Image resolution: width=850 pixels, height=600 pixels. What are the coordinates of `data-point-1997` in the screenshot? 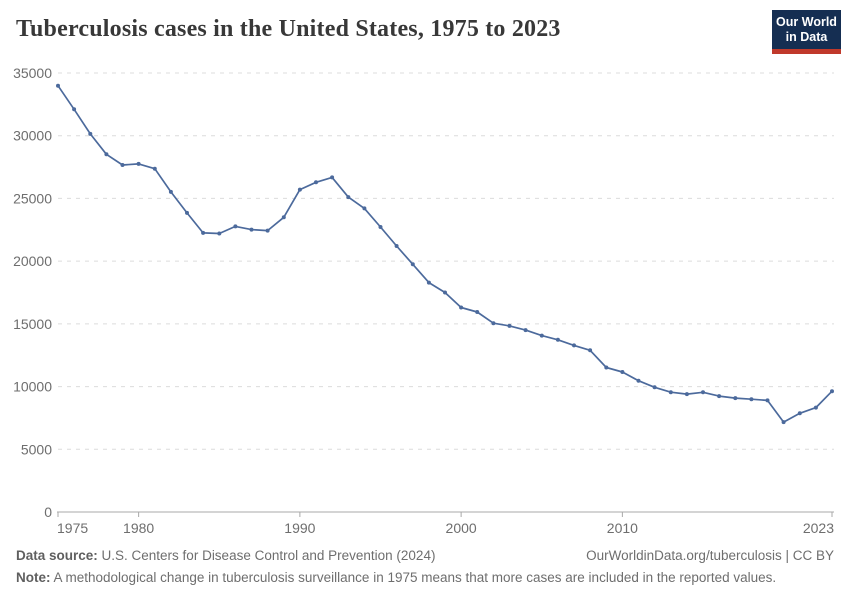 It's located at (412, 264).